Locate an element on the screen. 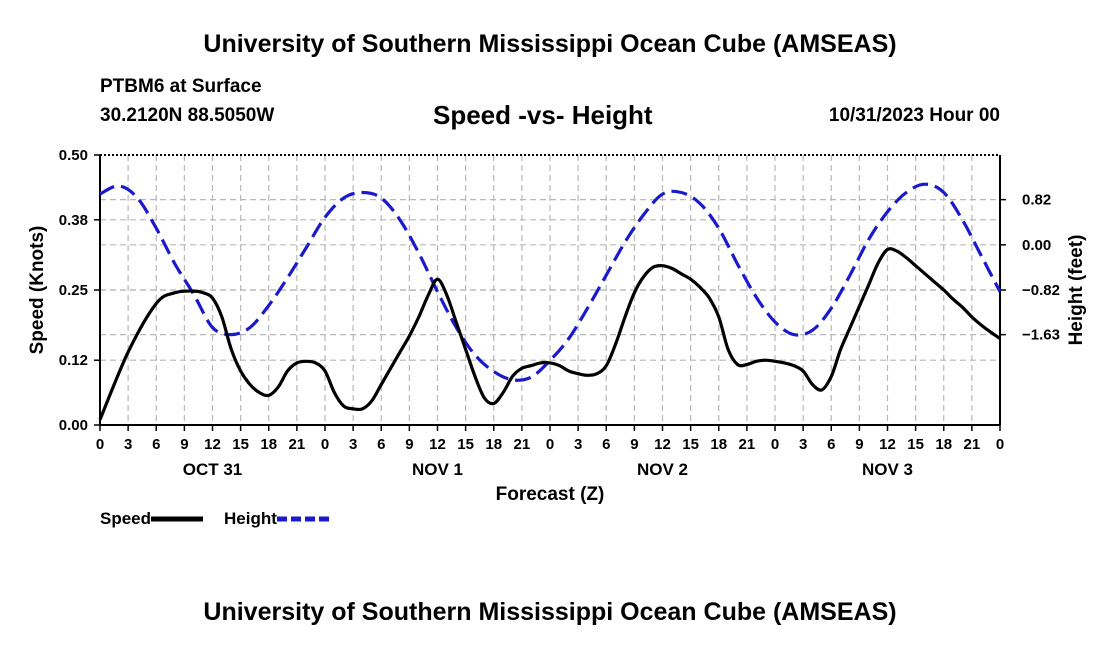 This screenshot has width=1100, height=650. y-right-tick-label: −0.82 is located at coordinates (1041, 290).